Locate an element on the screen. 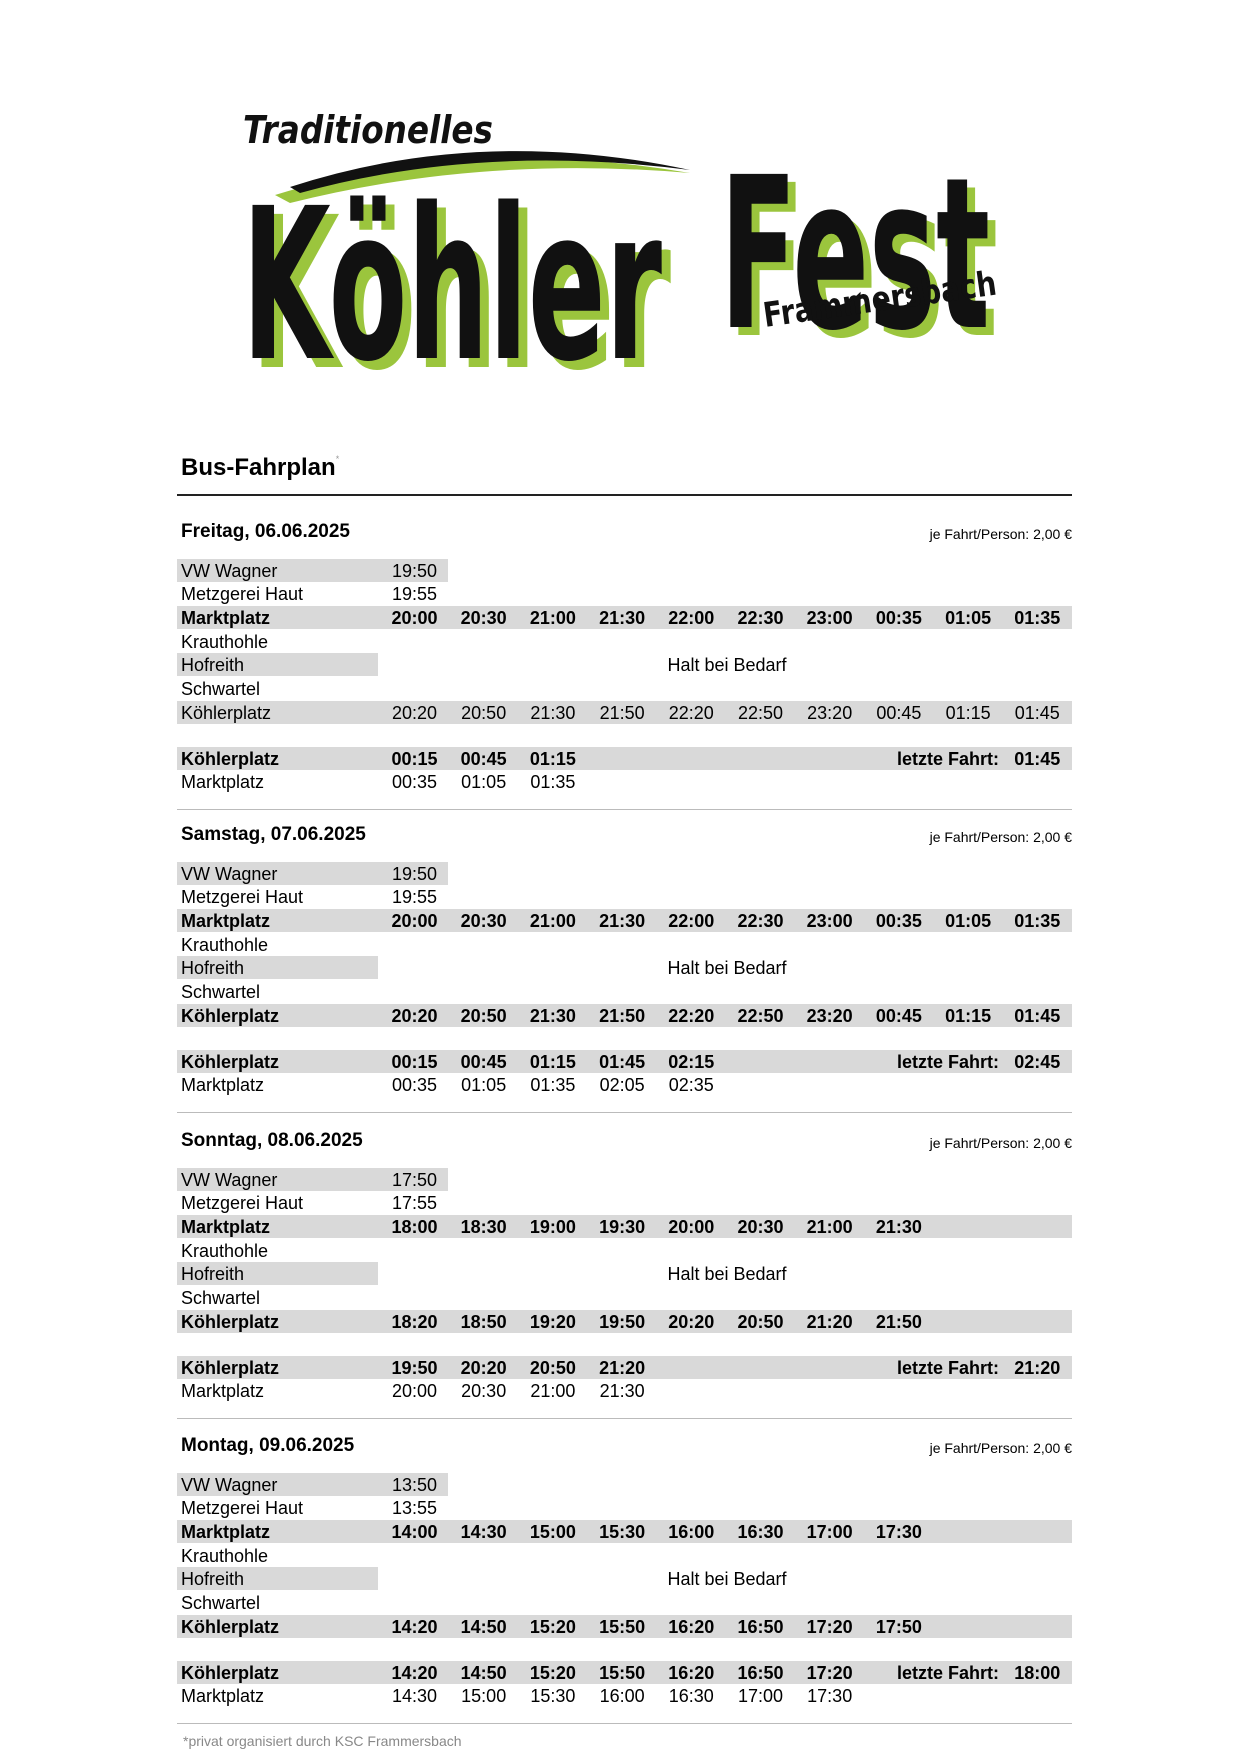 This screenshot has width=1240, height=1754. departure-time: 16:50 is located at coordinates (760, 1626).